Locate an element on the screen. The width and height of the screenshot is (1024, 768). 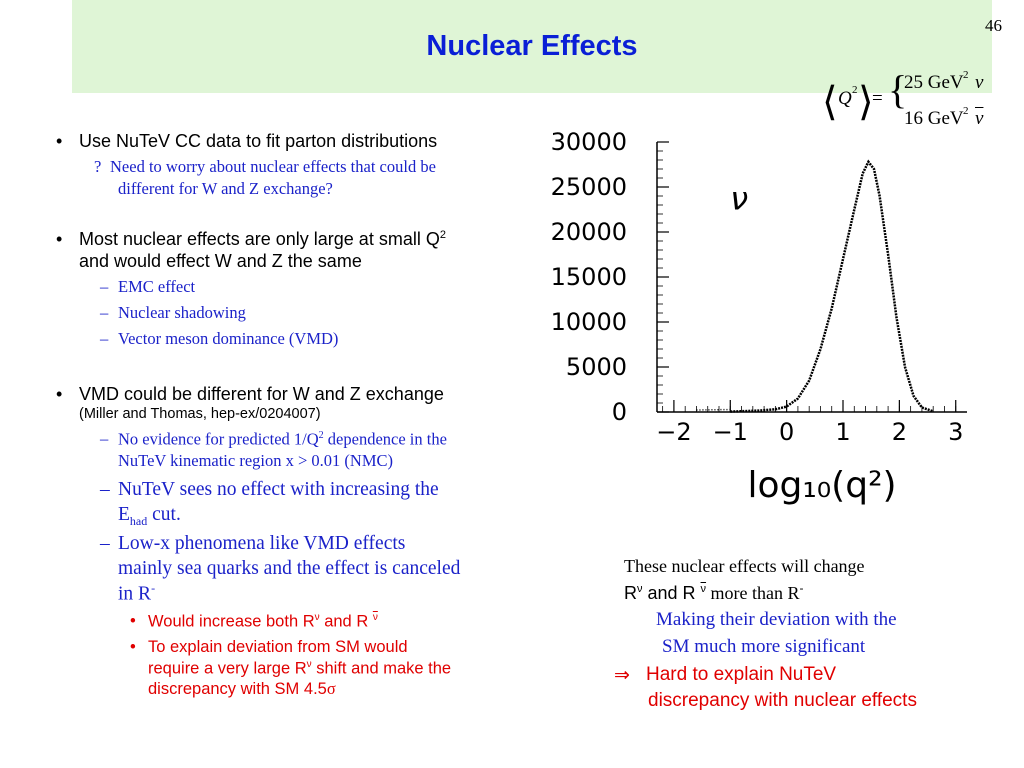
left-brace: { is located at coordinates (898, 89).